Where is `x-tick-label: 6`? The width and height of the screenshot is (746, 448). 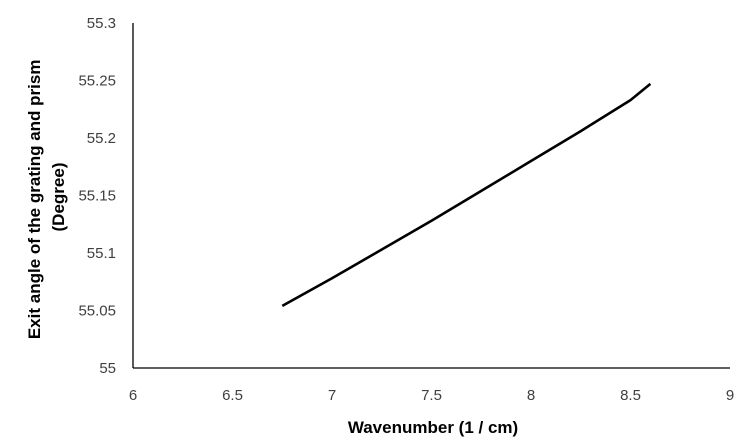
x-tick-label: 6 is located at coordinates (133, 395).